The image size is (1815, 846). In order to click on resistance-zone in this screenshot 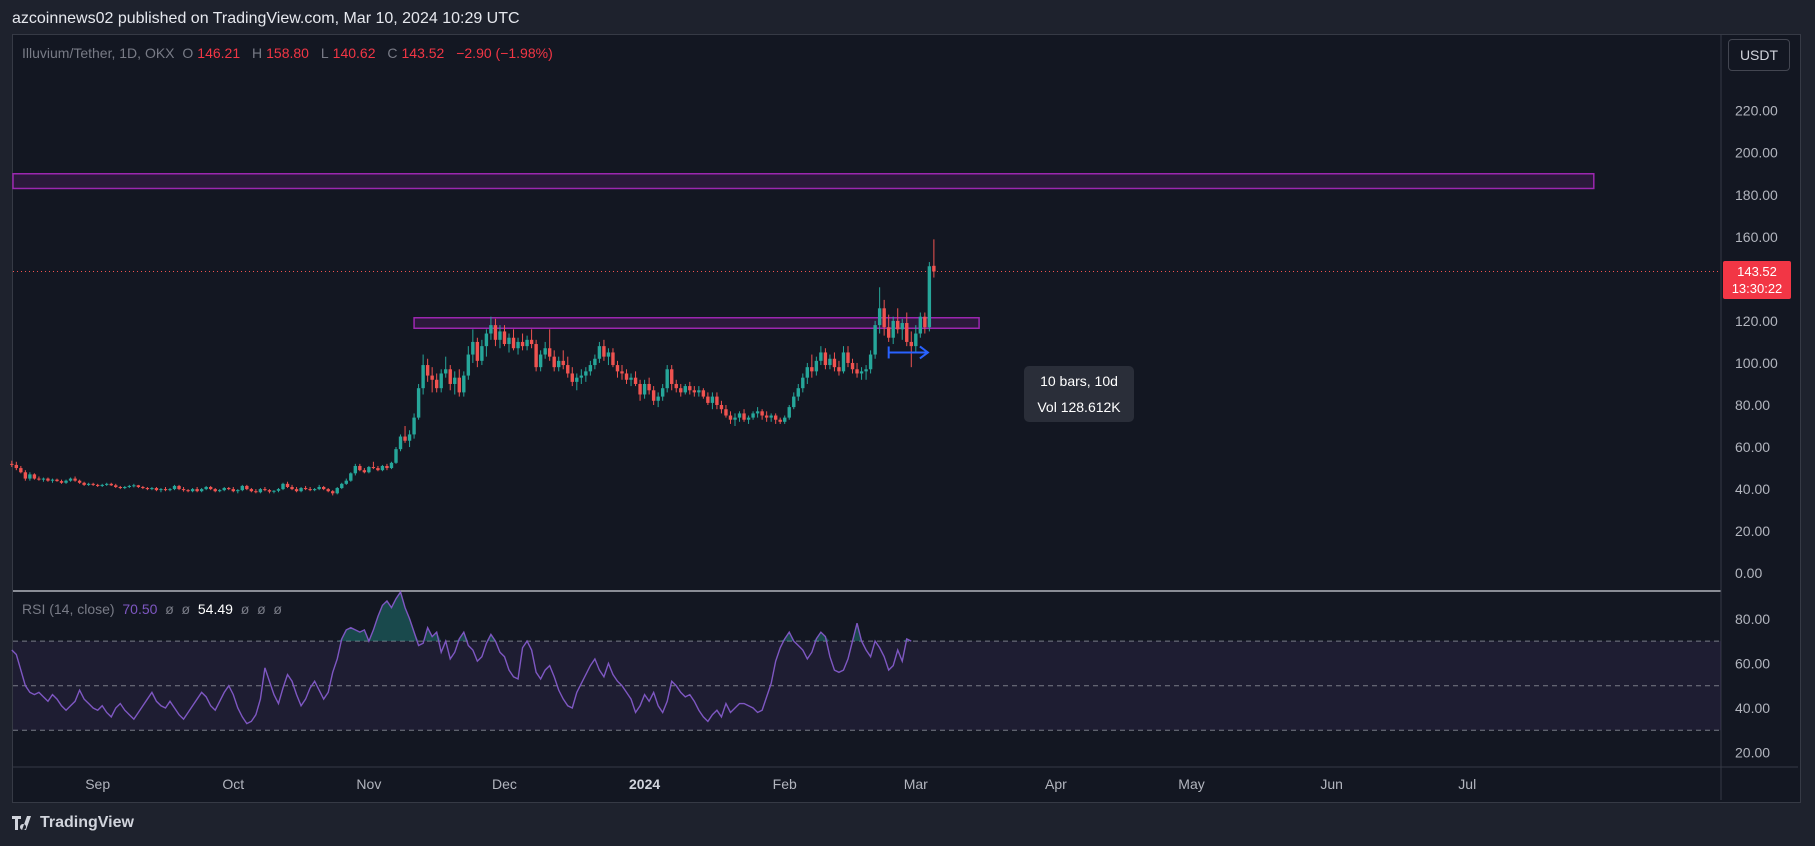, I will do `click(696, 323)`.